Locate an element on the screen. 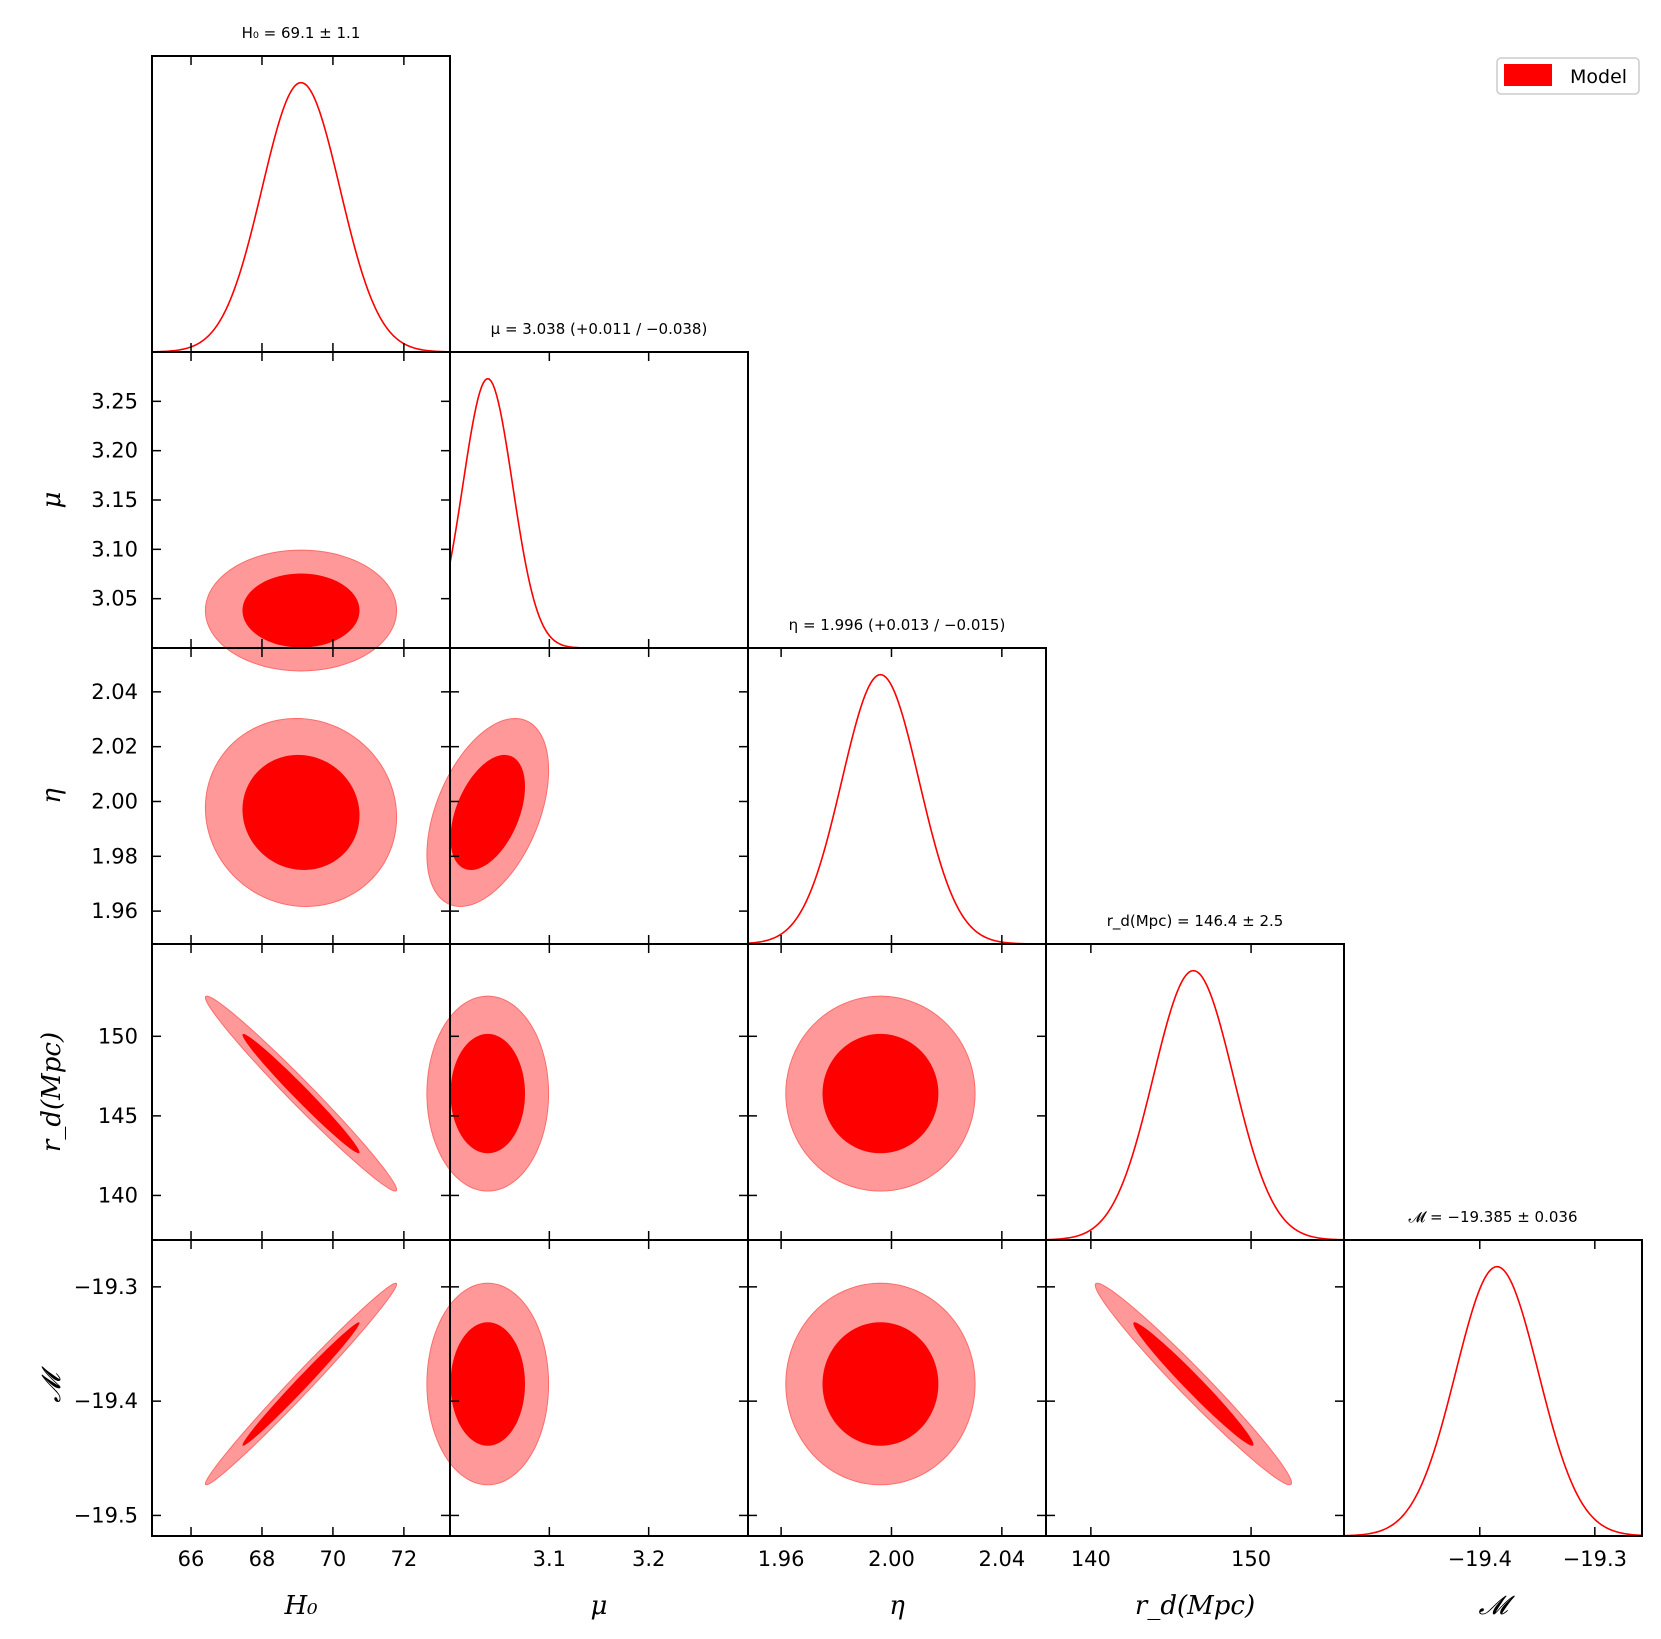 This screenshot has width=1661, height=1639. x-tick-label-mu: 3.2 is located at coordinates (648, 1559).